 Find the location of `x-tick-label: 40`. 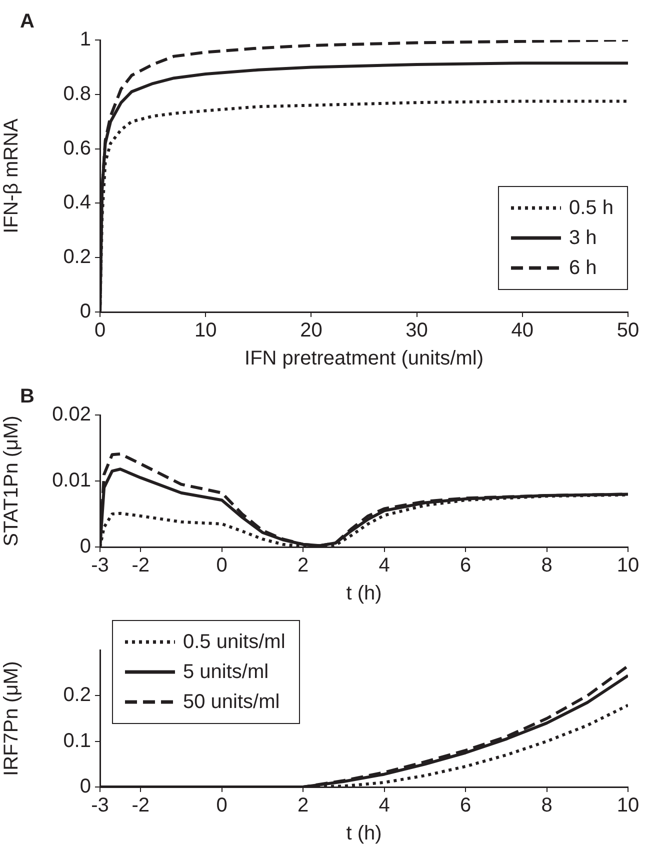

x-tick-label: 40 is located at coordinates (522, 331).